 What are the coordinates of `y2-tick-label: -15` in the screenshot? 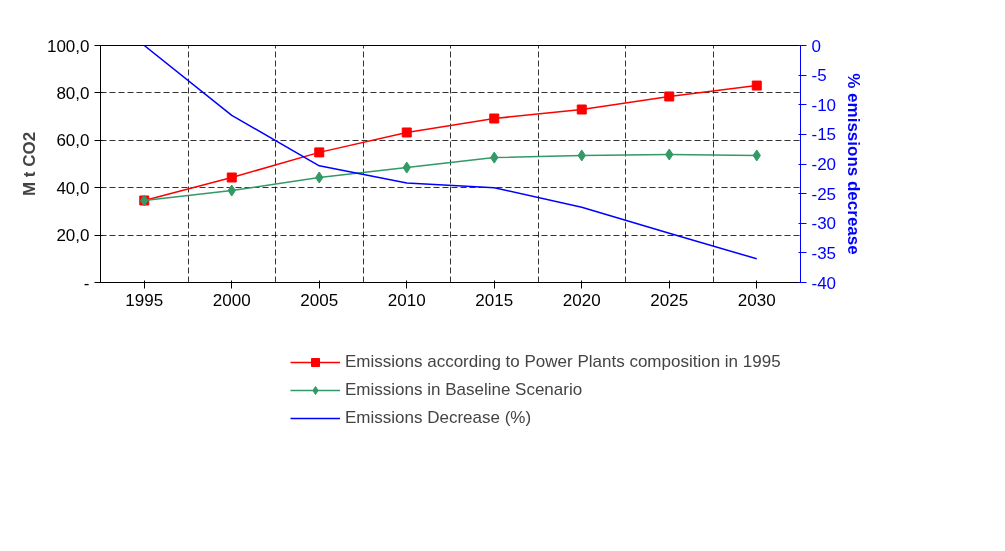 It's located at (824, 135).